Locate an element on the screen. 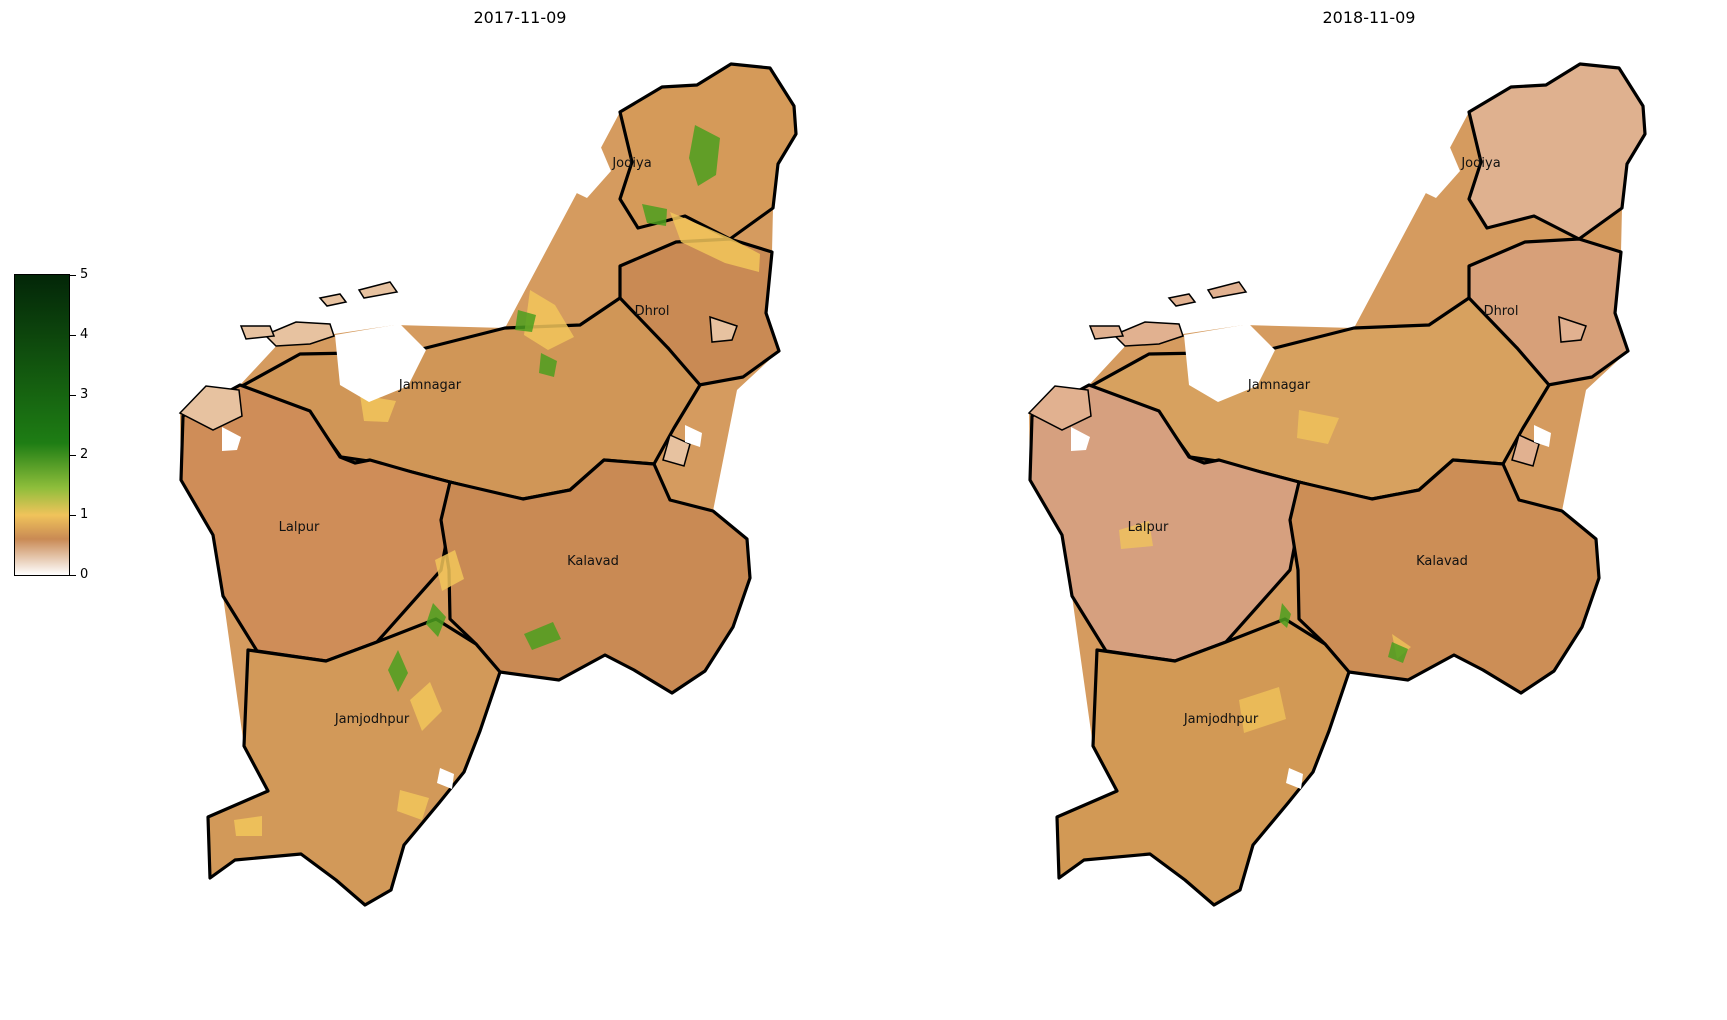 This screenshot has height=1020, width=1727. colorbar-tick-label: 0 is located at coordinates (84, 574).